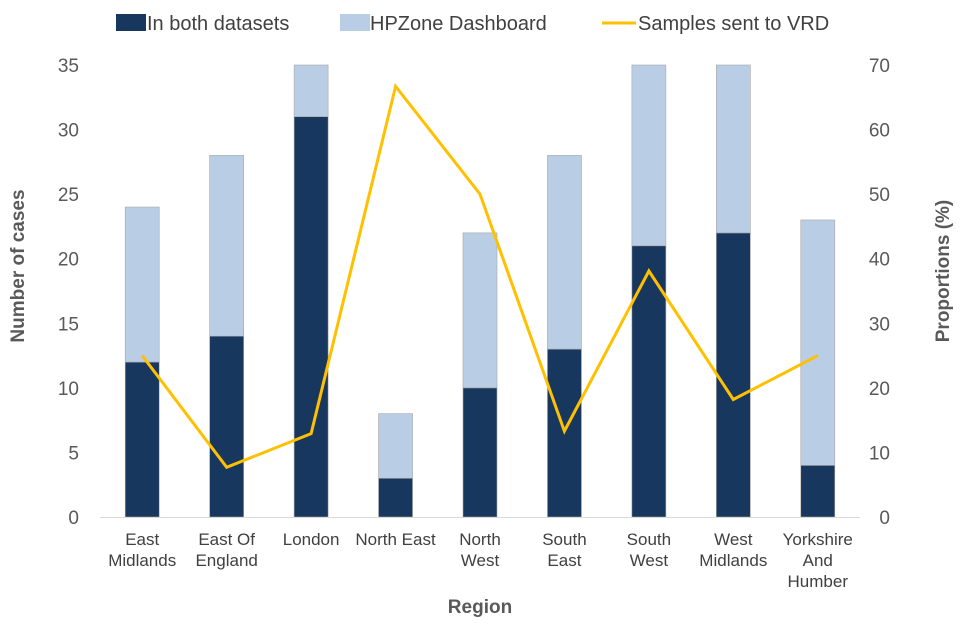  What do you see at coordinates (68, 389) in the screenshot?
I see `y-tick-label: 10` at bounding box center [68, 389].